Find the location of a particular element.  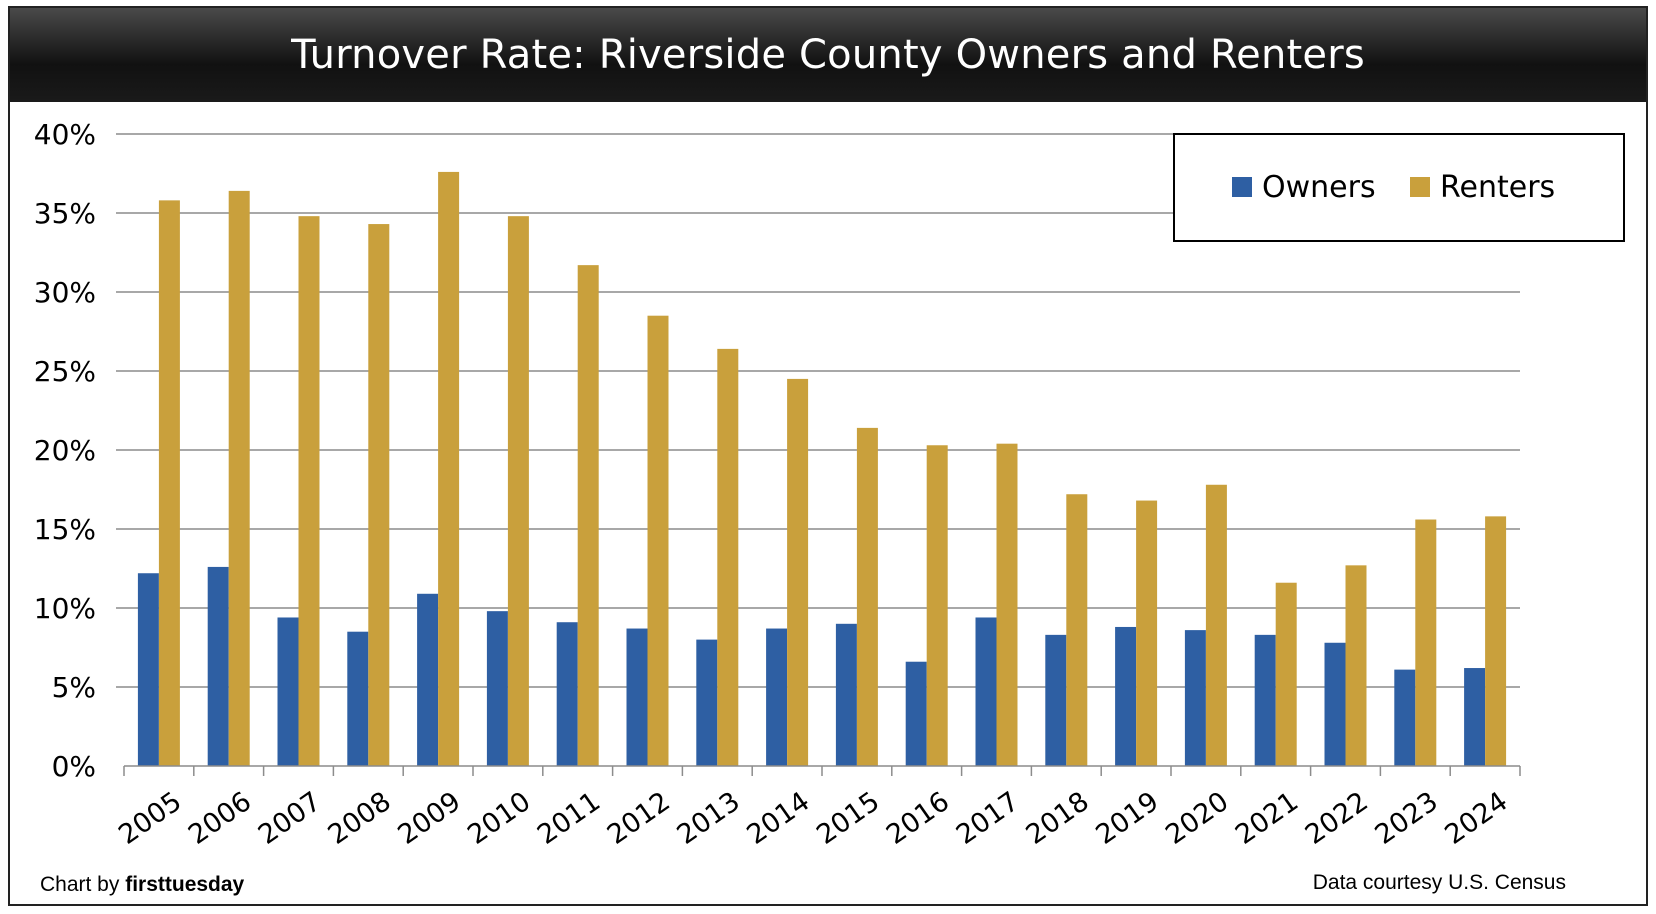

bar-renters-2015 is located at coordinates (867, 596).